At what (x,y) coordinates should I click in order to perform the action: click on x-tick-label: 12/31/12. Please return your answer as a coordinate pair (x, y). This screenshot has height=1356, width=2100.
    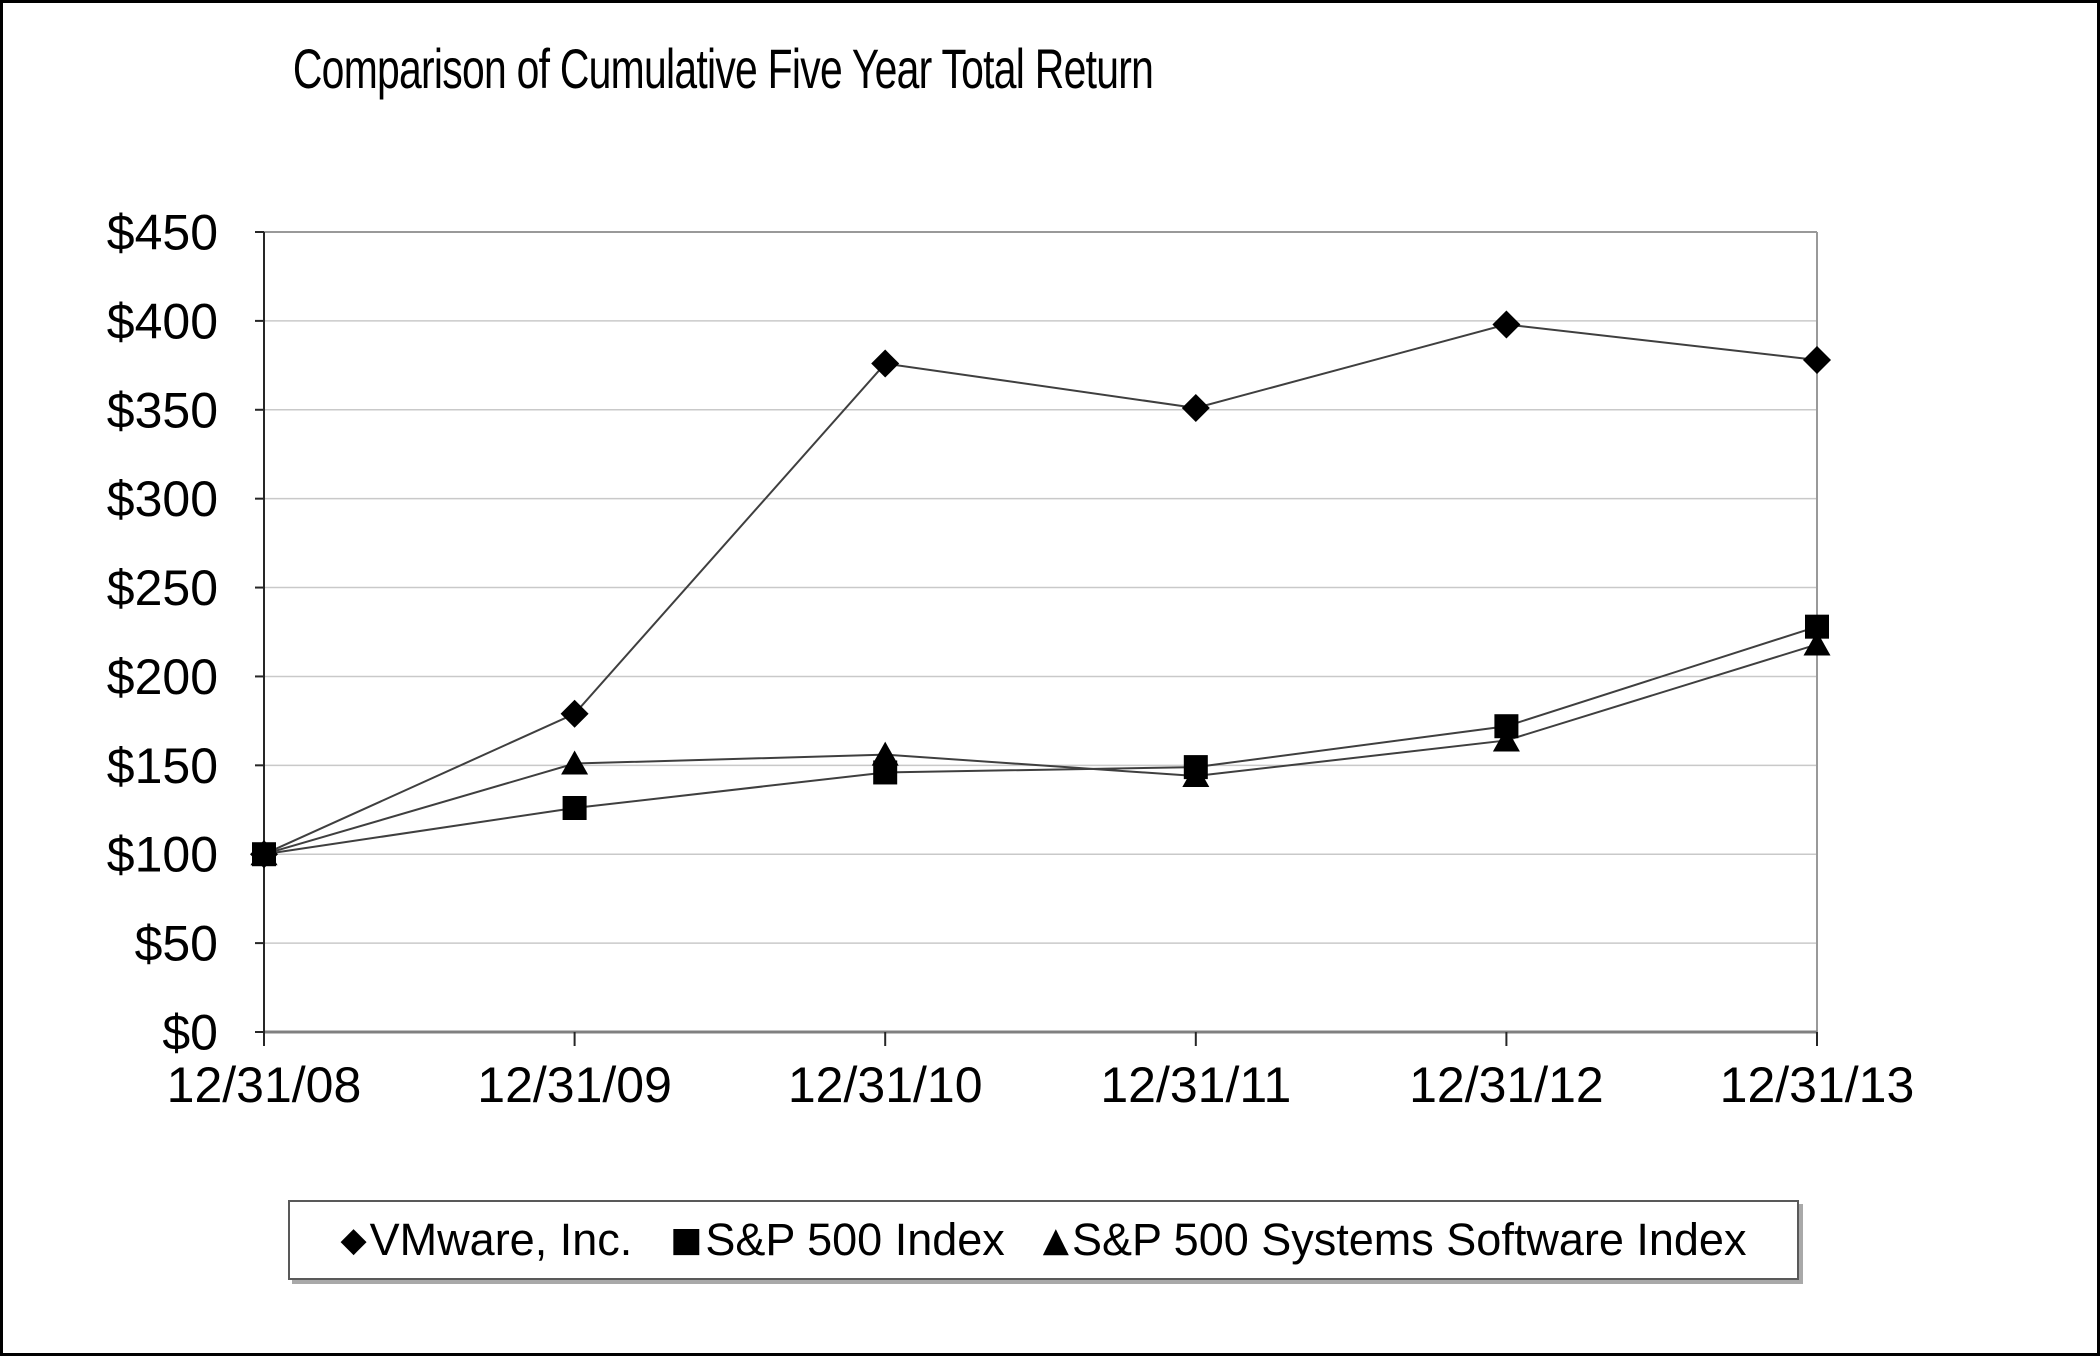
    Looking at the image, I should click on (1506, 1085).